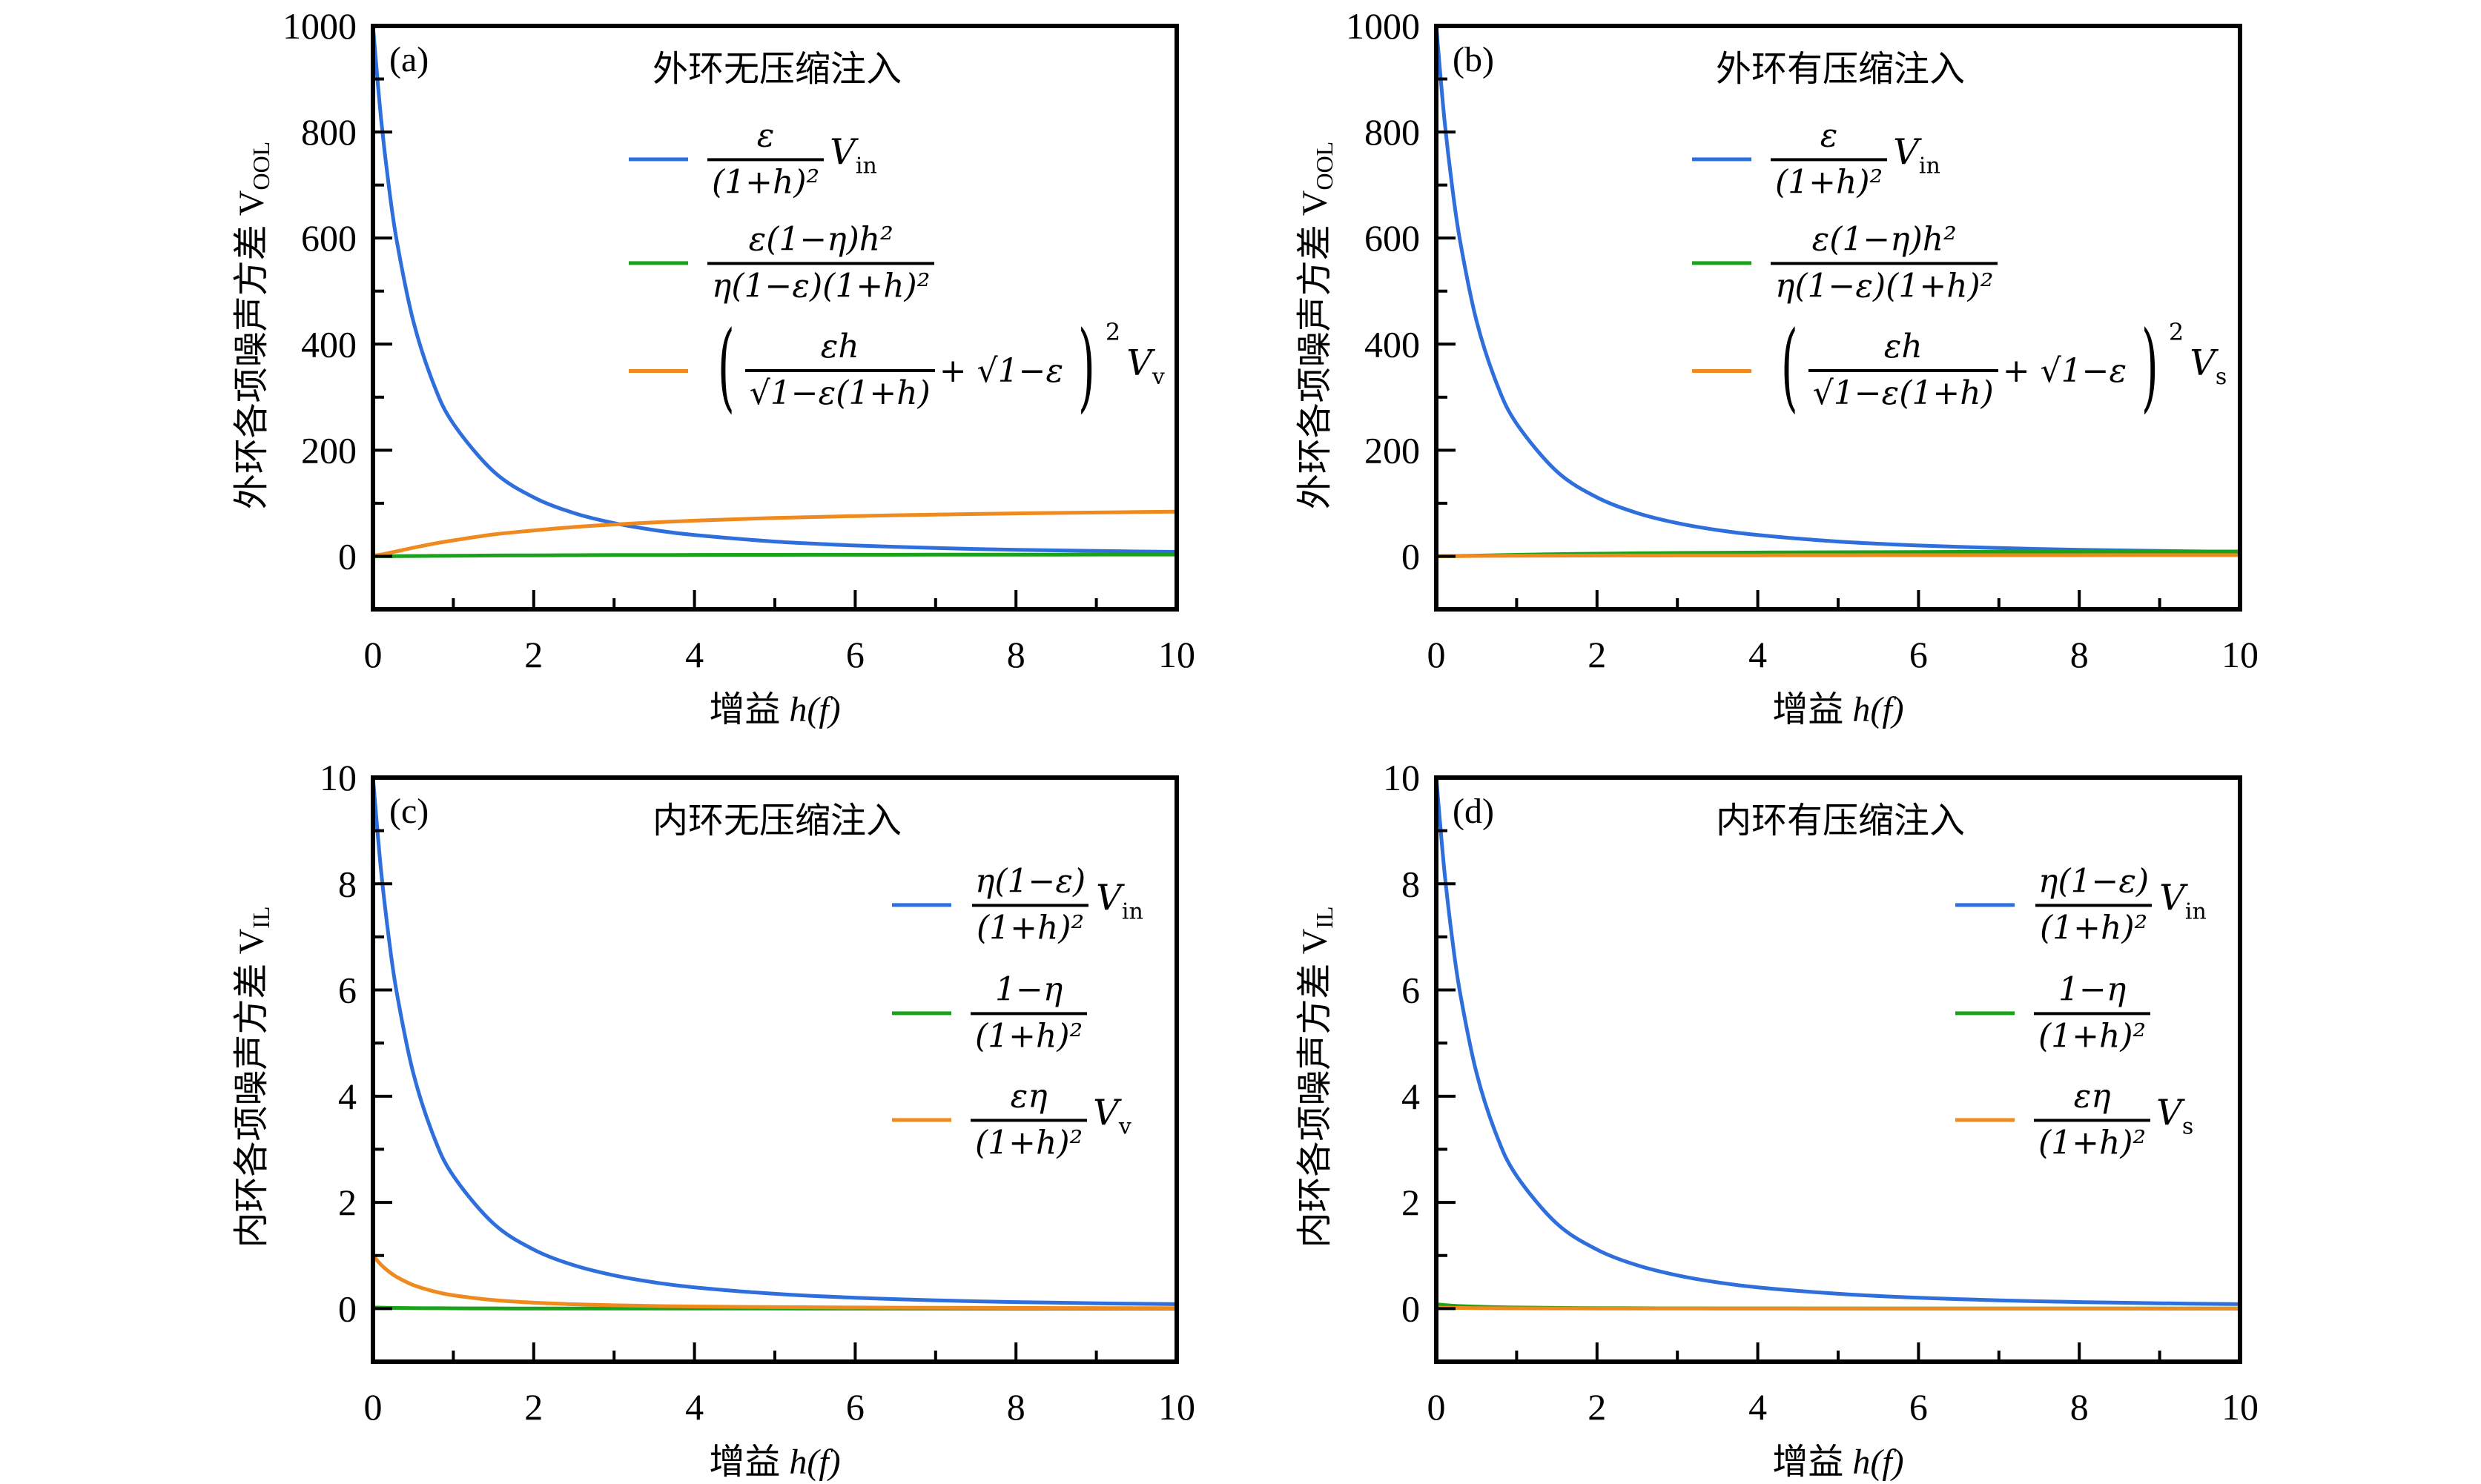 The image size is (2481, 1484). I want to click on legend-item-blue: ε (1+h)² Vin, so click(753, 159).